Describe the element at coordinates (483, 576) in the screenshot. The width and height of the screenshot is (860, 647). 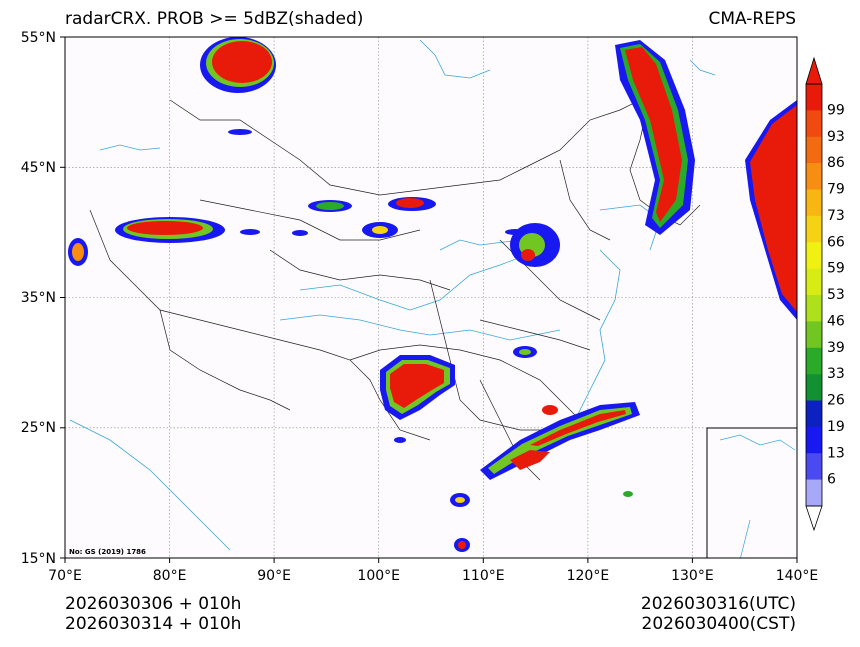
I see `x-tick-label: 110°E` at that location.